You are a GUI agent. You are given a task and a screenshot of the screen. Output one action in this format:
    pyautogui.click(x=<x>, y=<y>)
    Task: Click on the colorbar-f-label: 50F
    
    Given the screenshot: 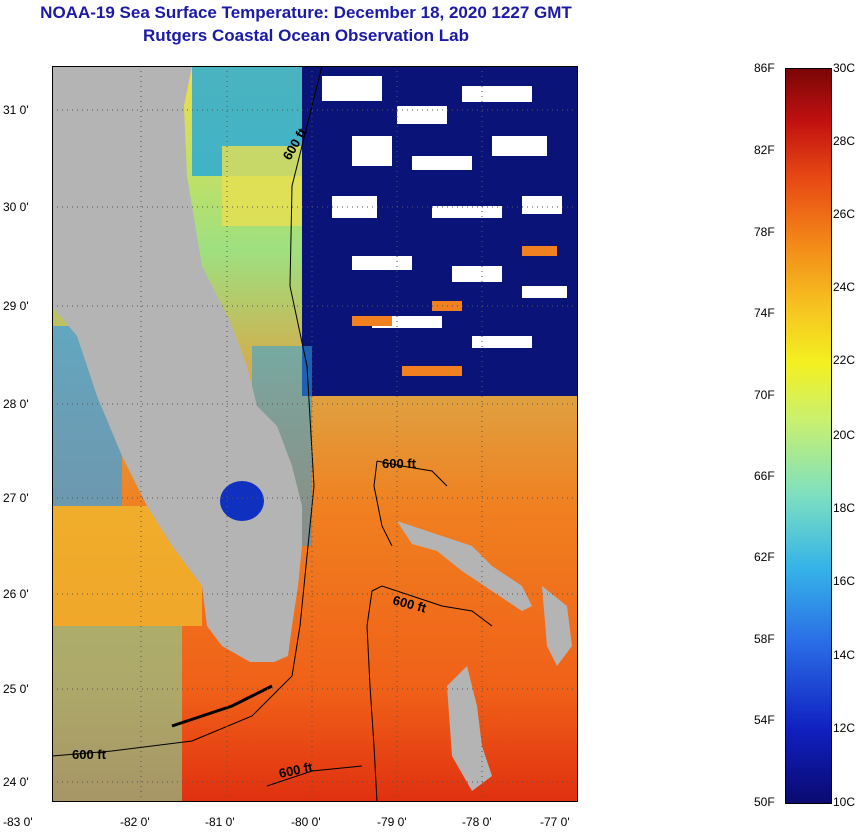 What is the action you would take?
    pyautogui.click(x=764, y=802)
    